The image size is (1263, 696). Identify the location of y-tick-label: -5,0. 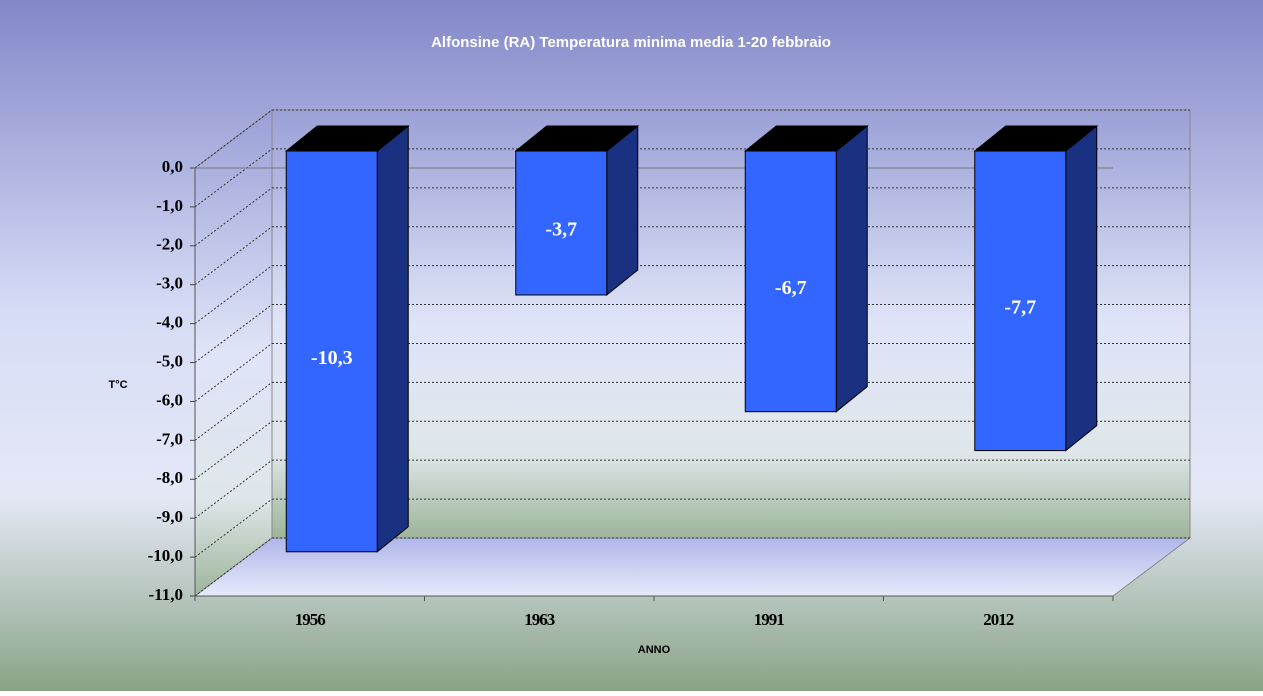
(169, 360).